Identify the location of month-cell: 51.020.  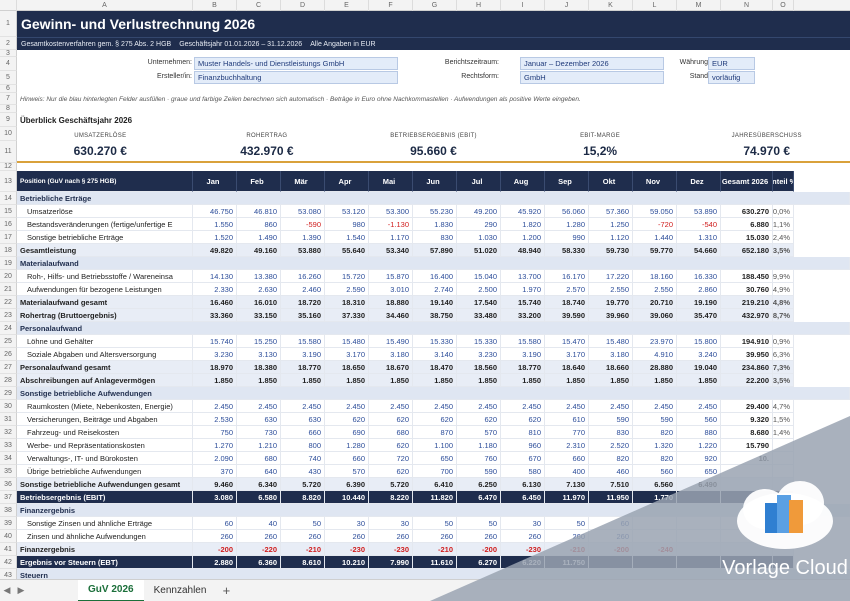
(479, 250).